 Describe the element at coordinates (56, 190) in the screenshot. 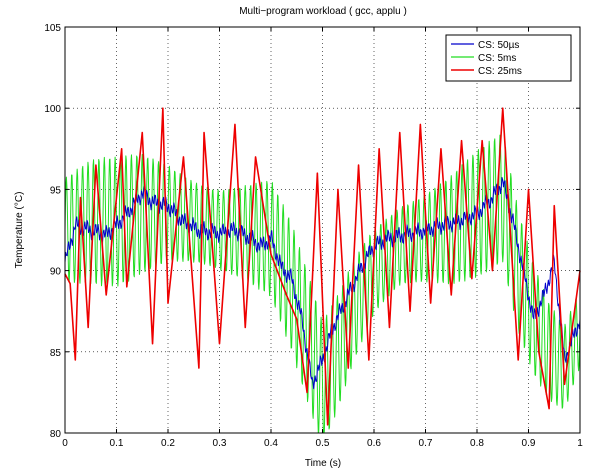

I see `y-tick-label: 95` at that location.